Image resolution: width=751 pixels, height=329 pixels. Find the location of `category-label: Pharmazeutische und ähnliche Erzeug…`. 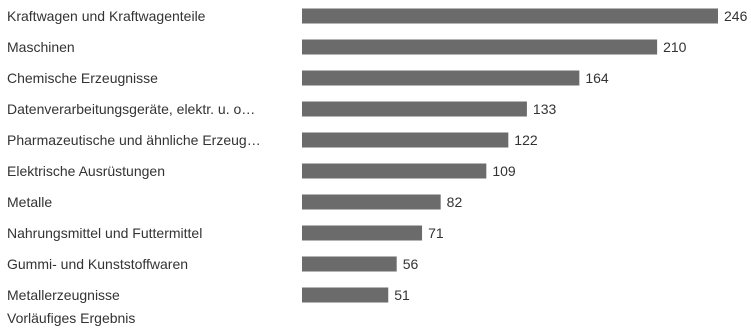

category-label: Pharmazeutische und ähnliche Erzeug… is located at coordinates (134, 140).